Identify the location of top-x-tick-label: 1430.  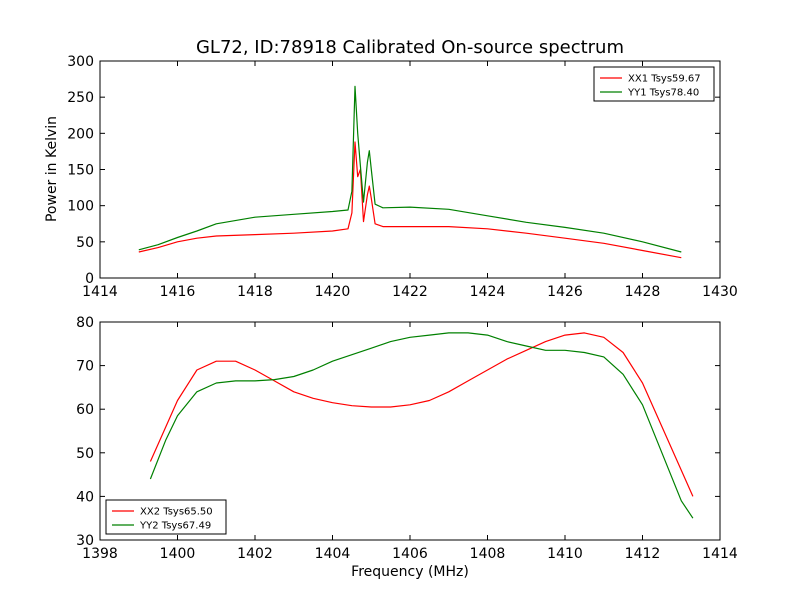
(720, 292).